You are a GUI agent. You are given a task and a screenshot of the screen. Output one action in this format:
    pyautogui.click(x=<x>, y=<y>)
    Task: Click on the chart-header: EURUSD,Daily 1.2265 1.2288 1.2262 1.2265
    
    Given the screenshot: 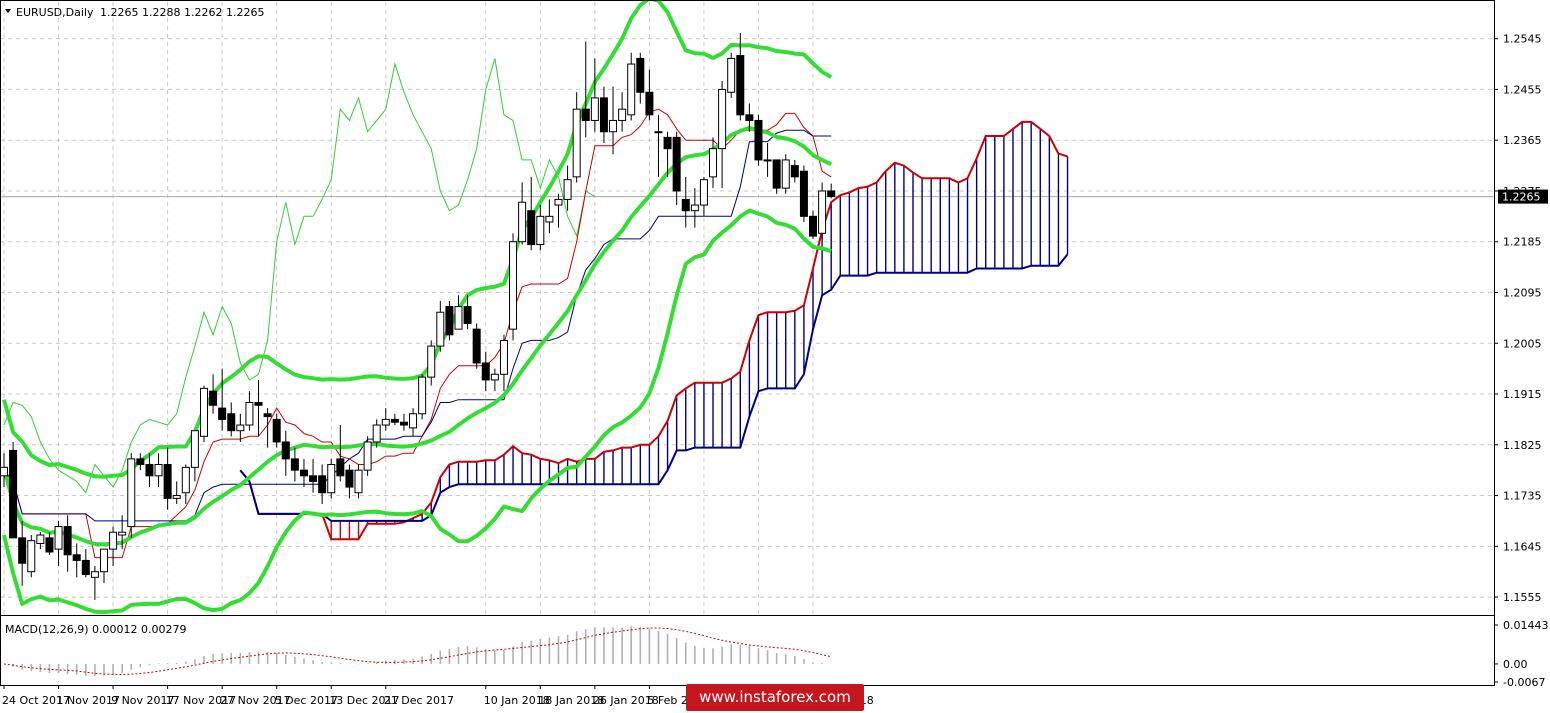 What is the action you would take?
    pyautogui.click(x=134, y=12)
    